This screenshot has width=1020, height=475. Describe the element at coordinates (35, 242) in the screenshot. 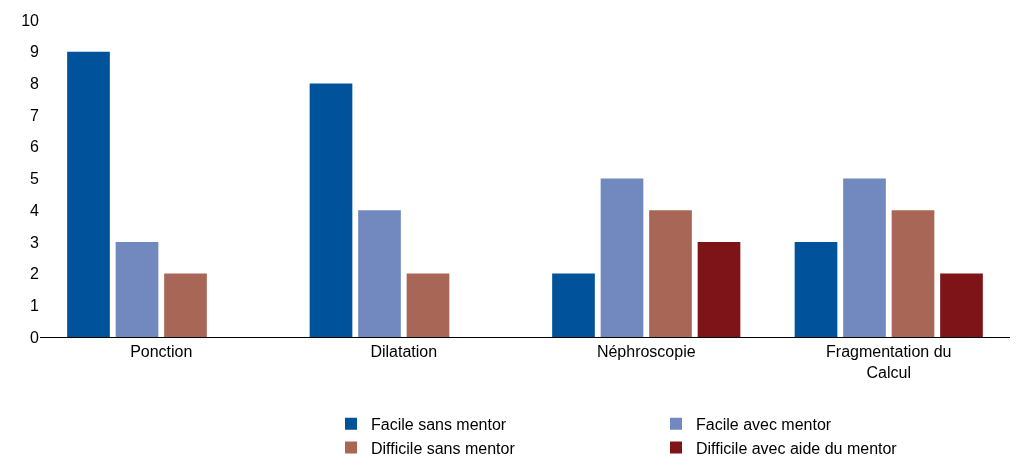

I see `y-tick-label: 3` at that location.